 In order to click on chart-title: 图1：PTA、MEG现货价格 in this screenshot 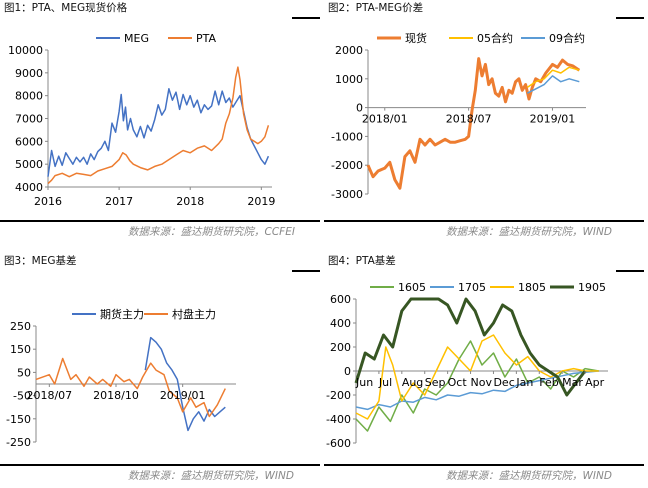, I will do `click(66, 8)`.